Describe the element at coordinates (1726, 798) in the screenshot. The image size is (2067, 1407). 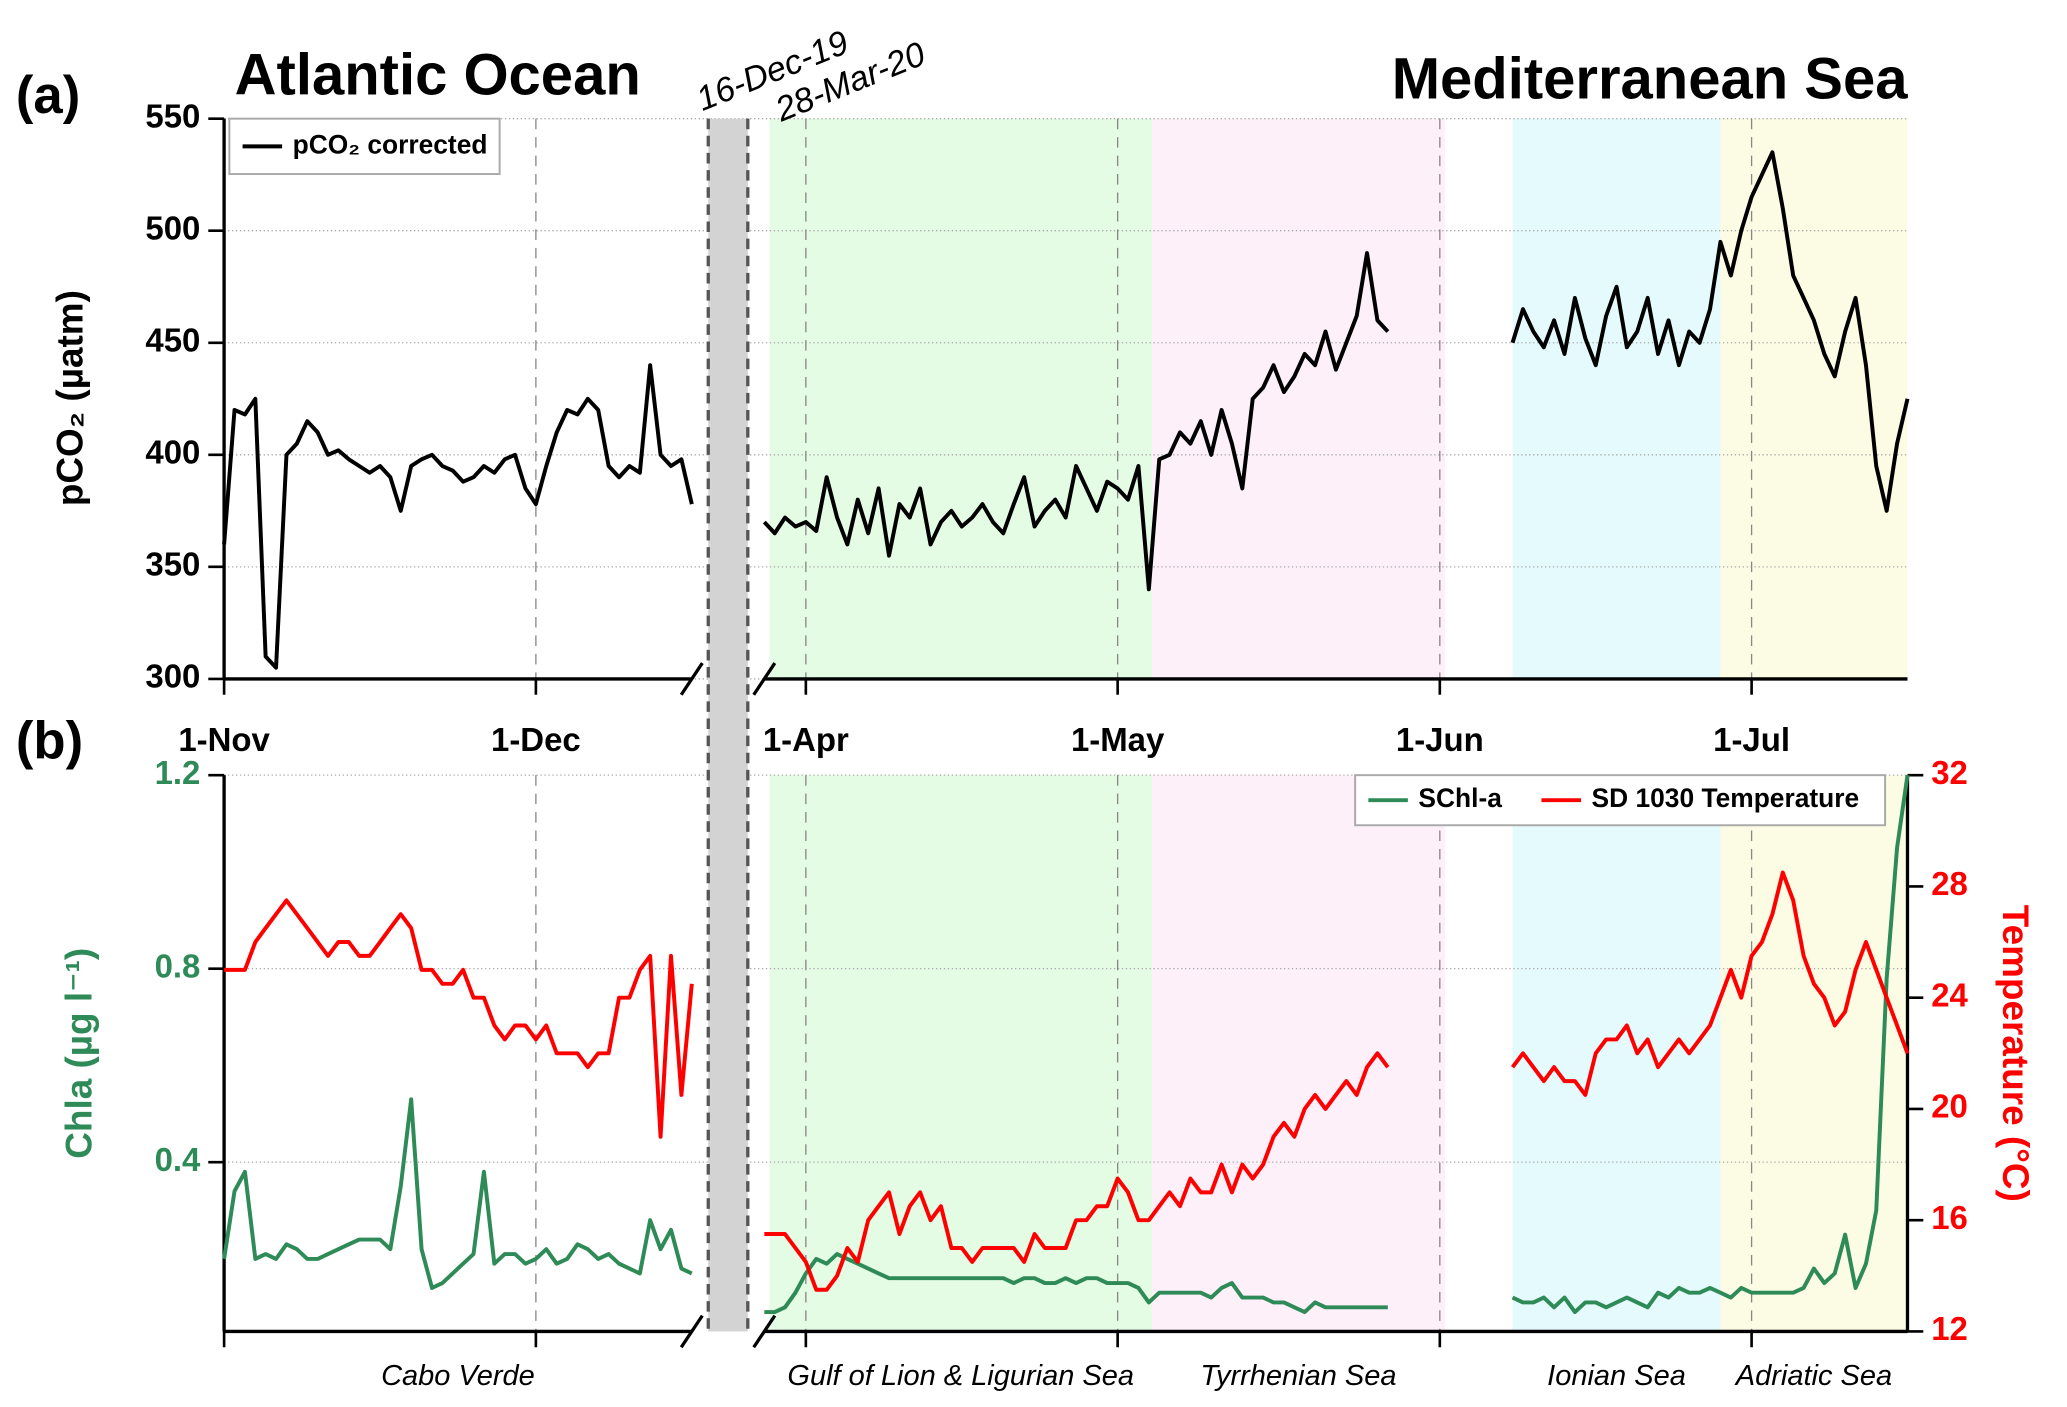
I see `legend-label: SD 1030 Temperature` at that location.